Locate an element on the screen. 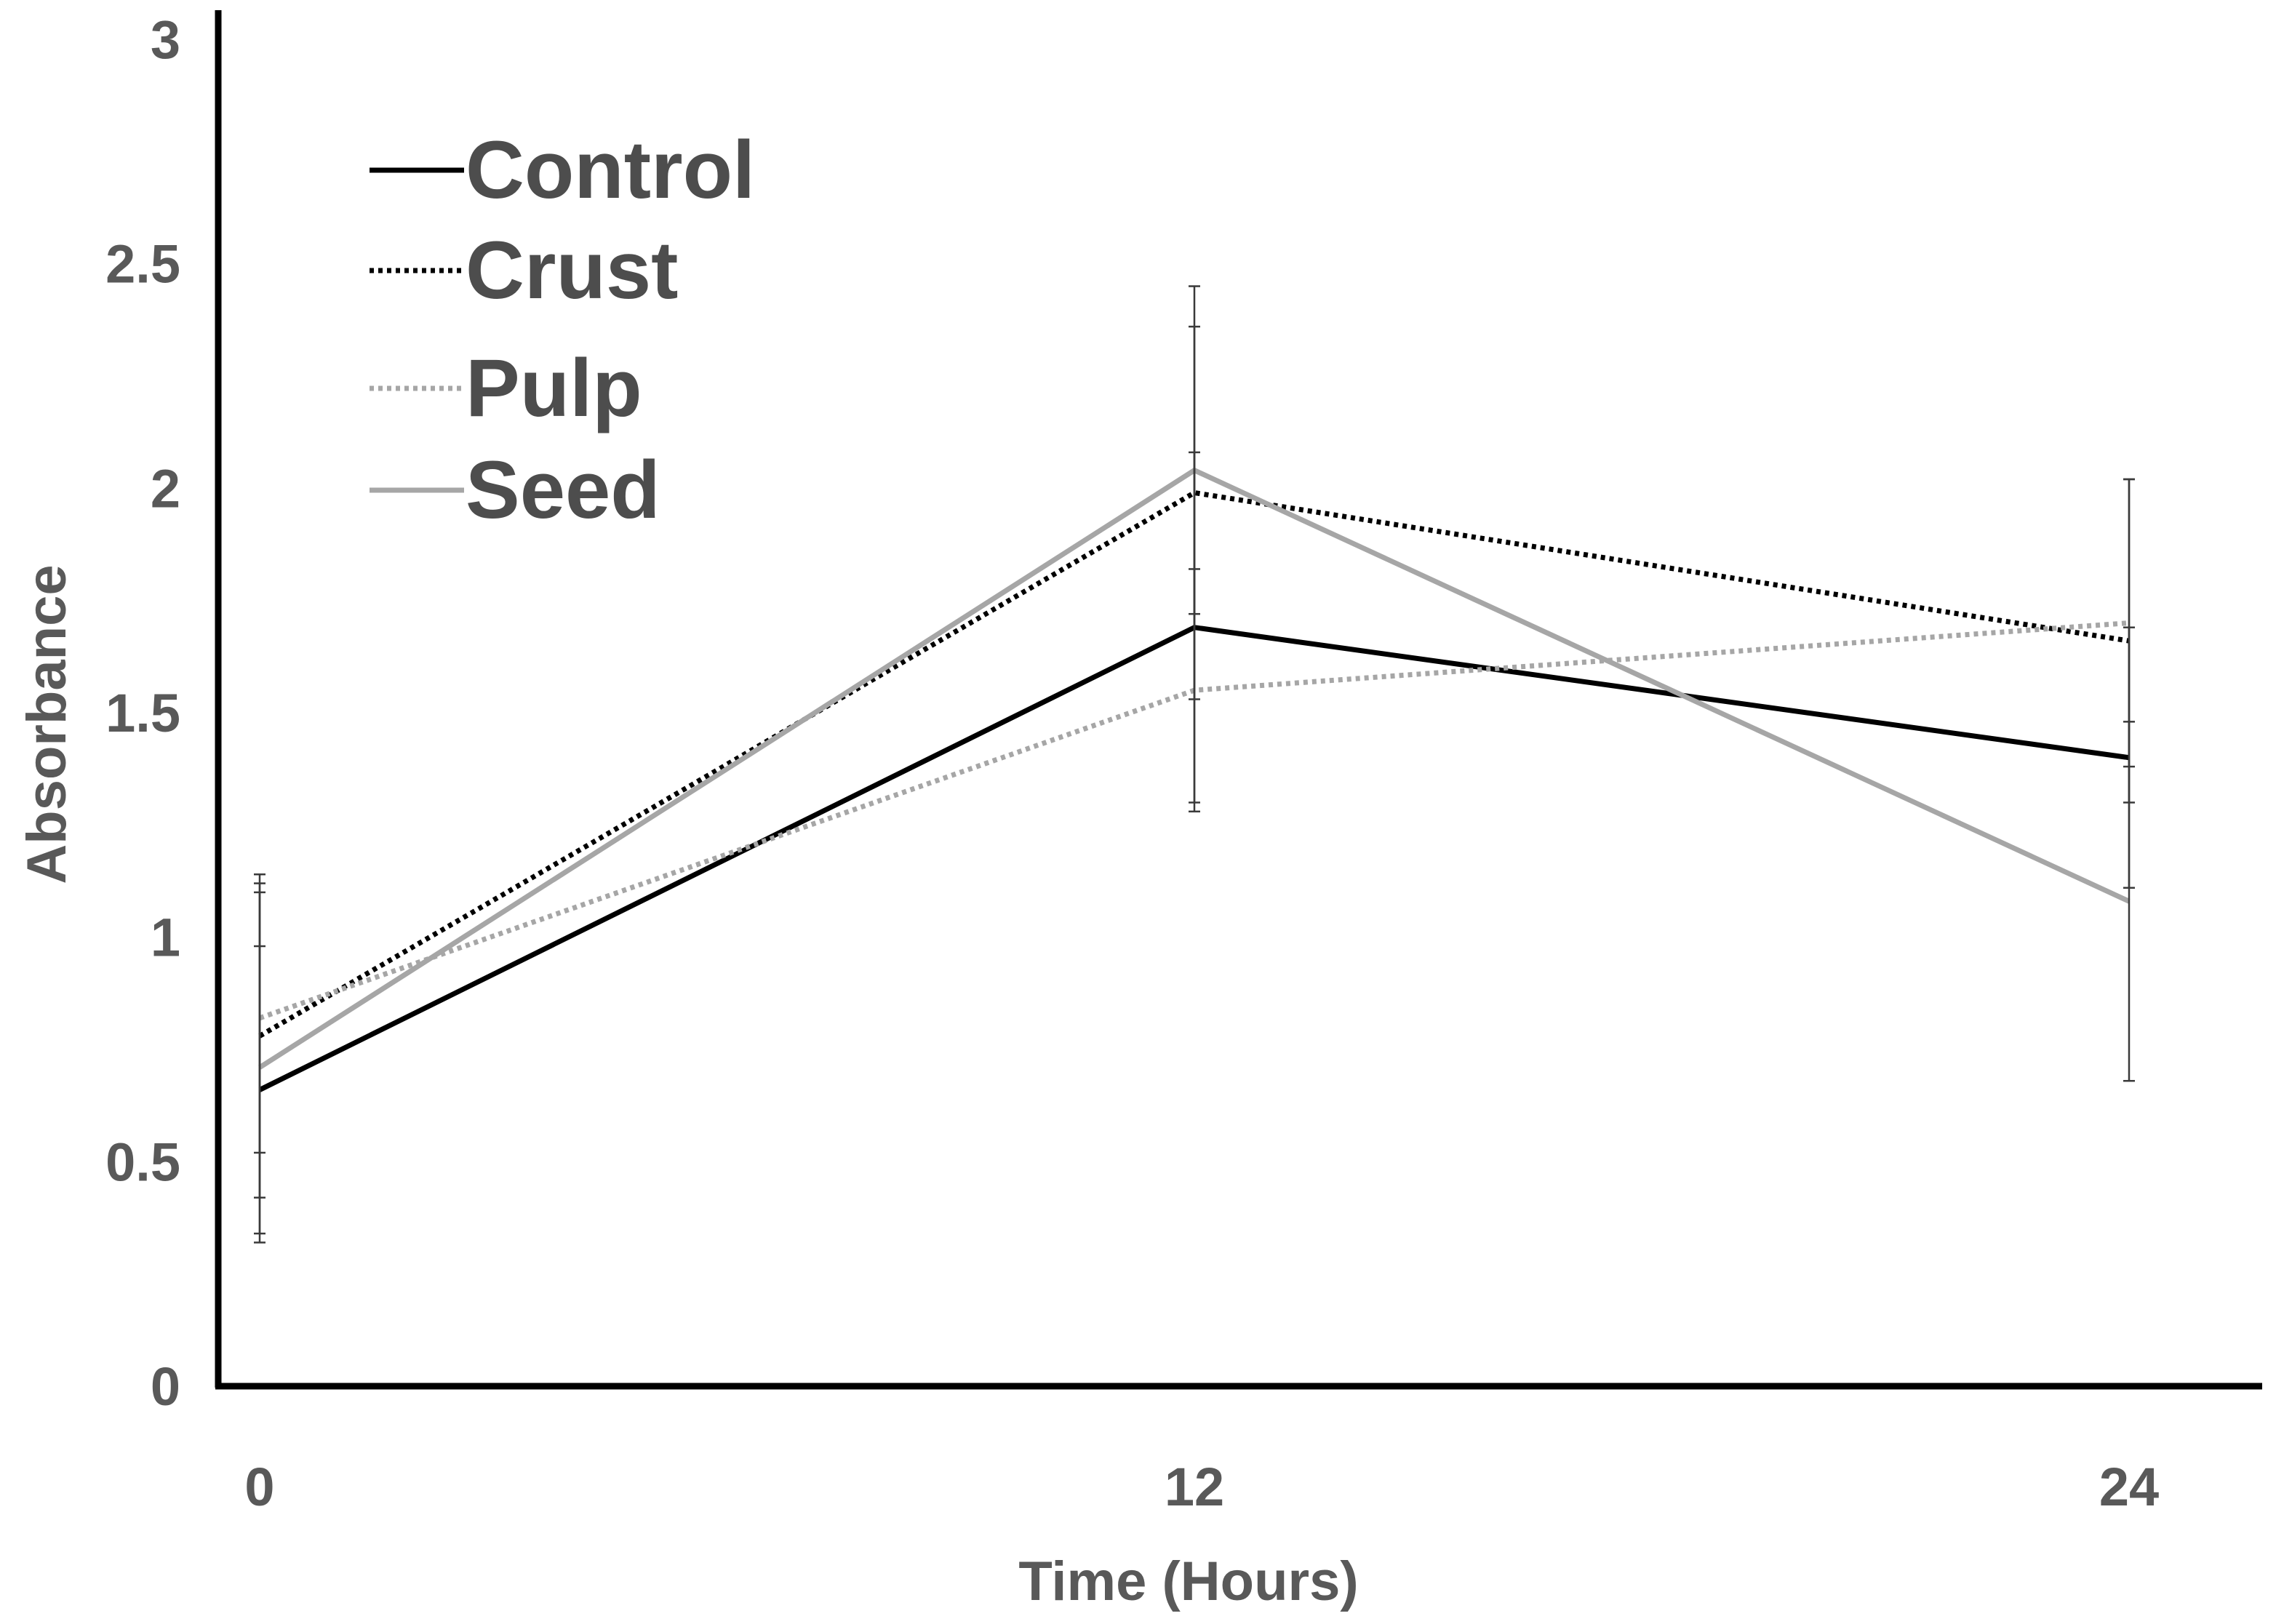  x-axis-title: Time (Hours) is located at coordinates (1188, 1581).